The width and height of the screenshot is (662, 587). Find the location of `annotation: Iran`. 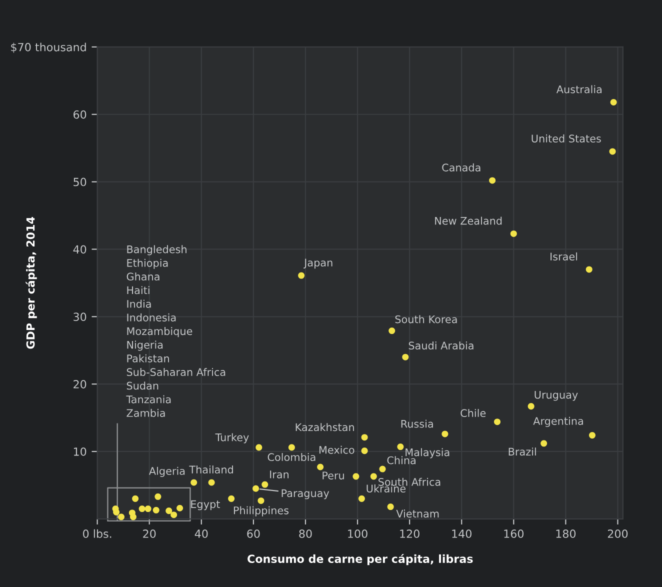

annotation: Iran is located at coordinates (279, 474).